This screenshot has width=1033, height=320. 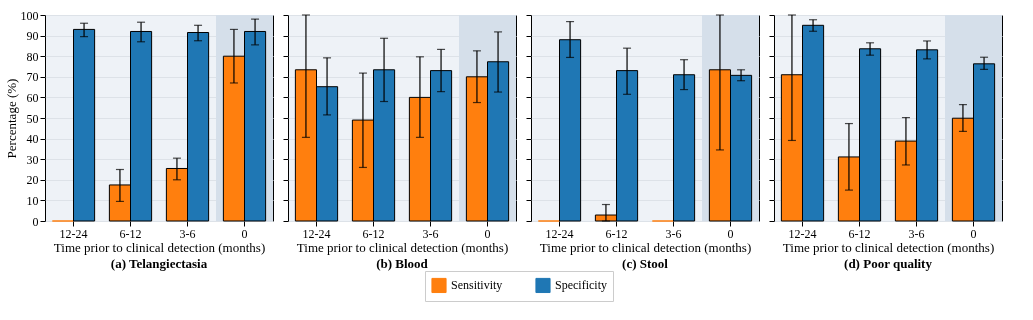 I want to click on y-tick-label: 20, so click(x=32, y=180).